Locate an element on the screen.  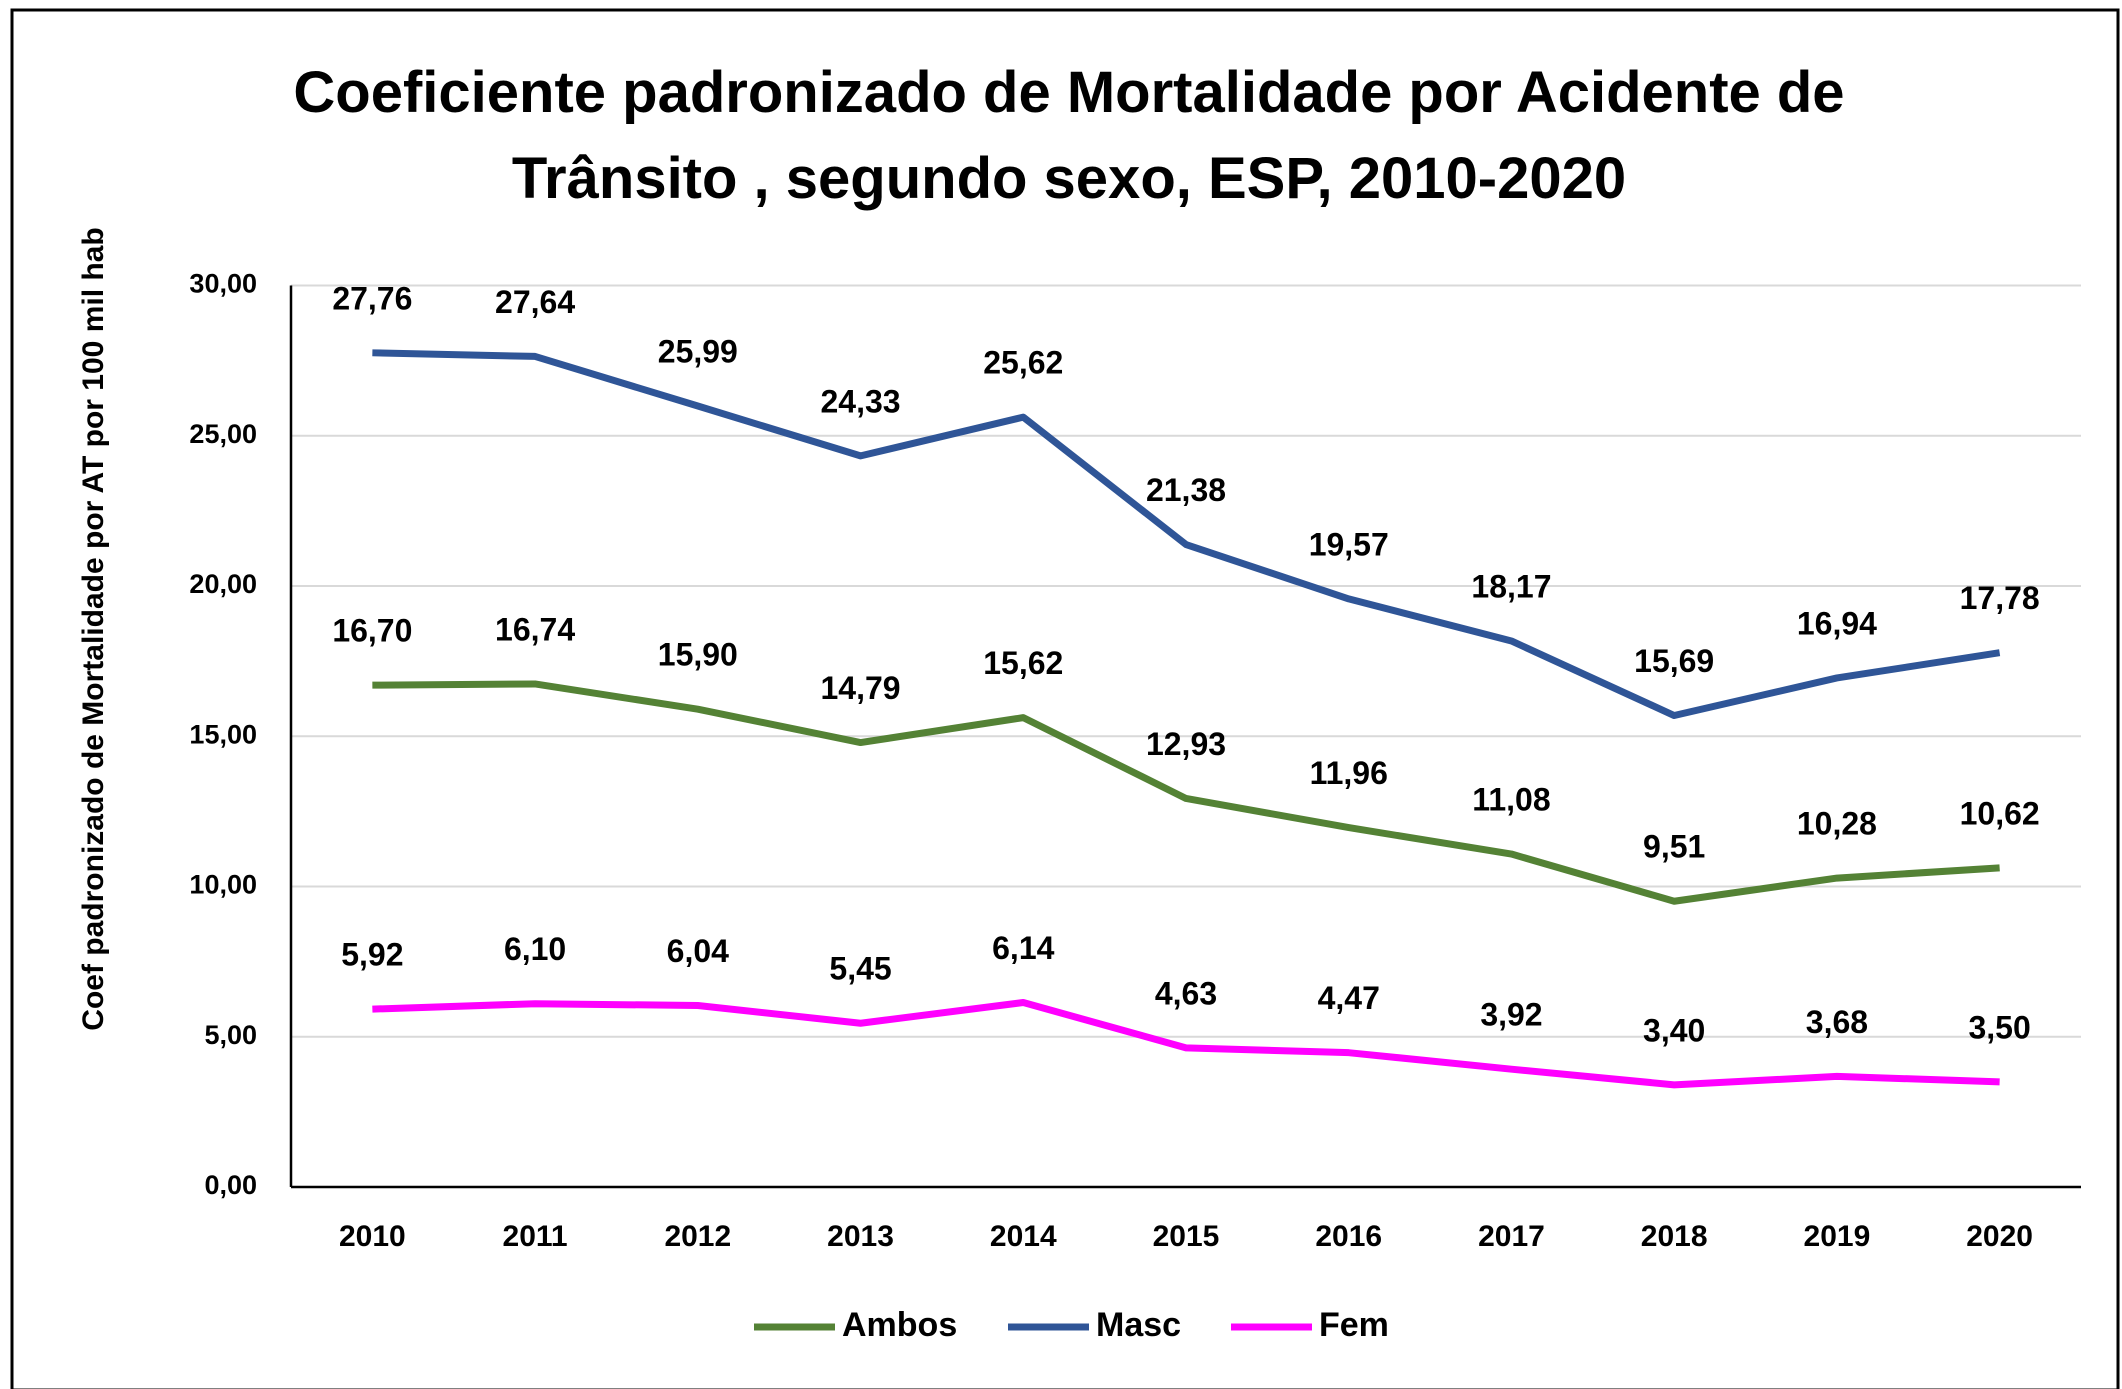
y-tick-label: 15,00 is located at coordinates (223, 734).